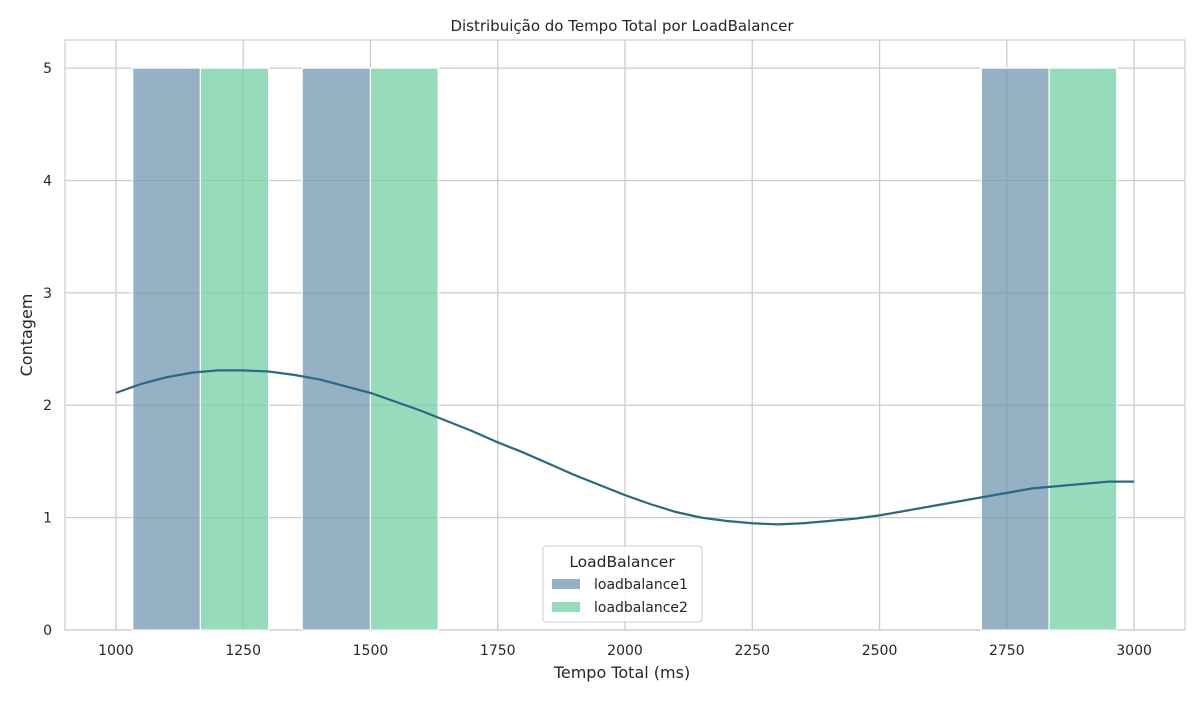  What do you see at coordinates (26, 335) in the screenshot?
I see `y-axis-label: Contagem` at bounding box center [26, 335].